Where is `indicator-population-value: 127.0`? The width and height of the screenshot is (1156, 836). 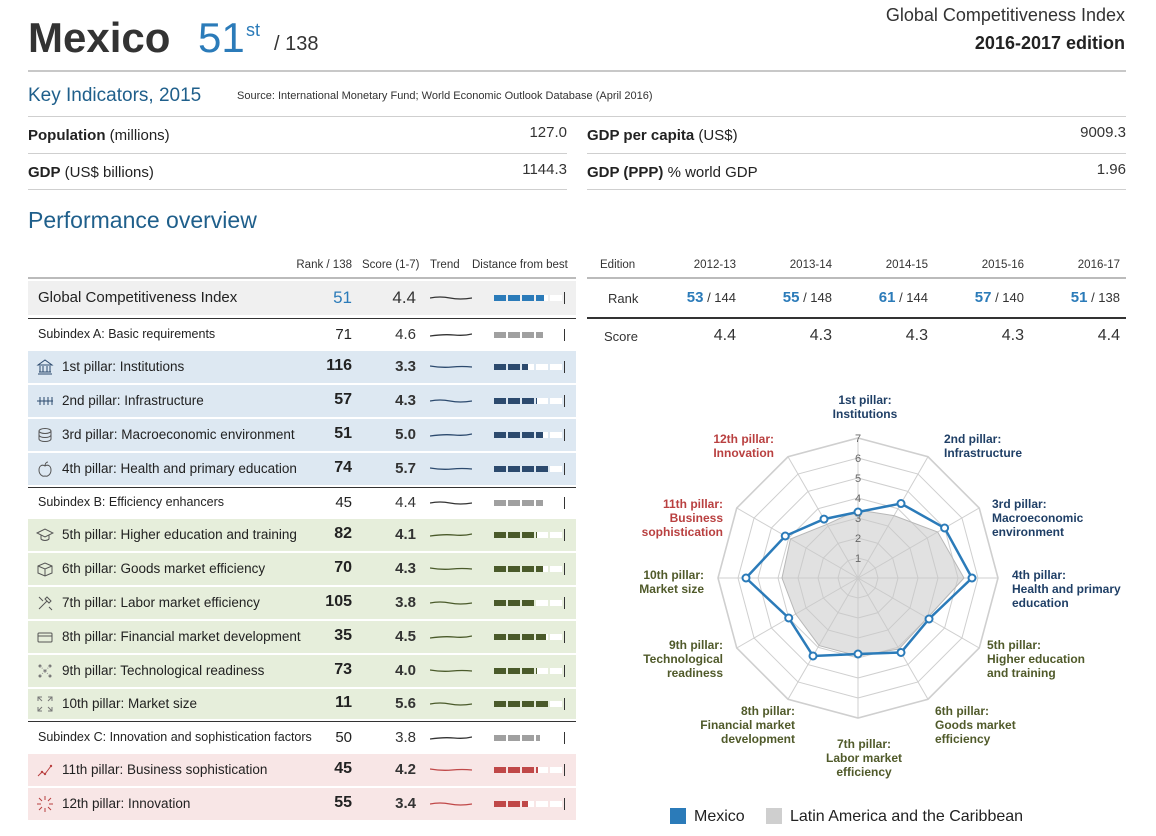
indicator-population-value: 127.0 is located at coordinates (548, 132).